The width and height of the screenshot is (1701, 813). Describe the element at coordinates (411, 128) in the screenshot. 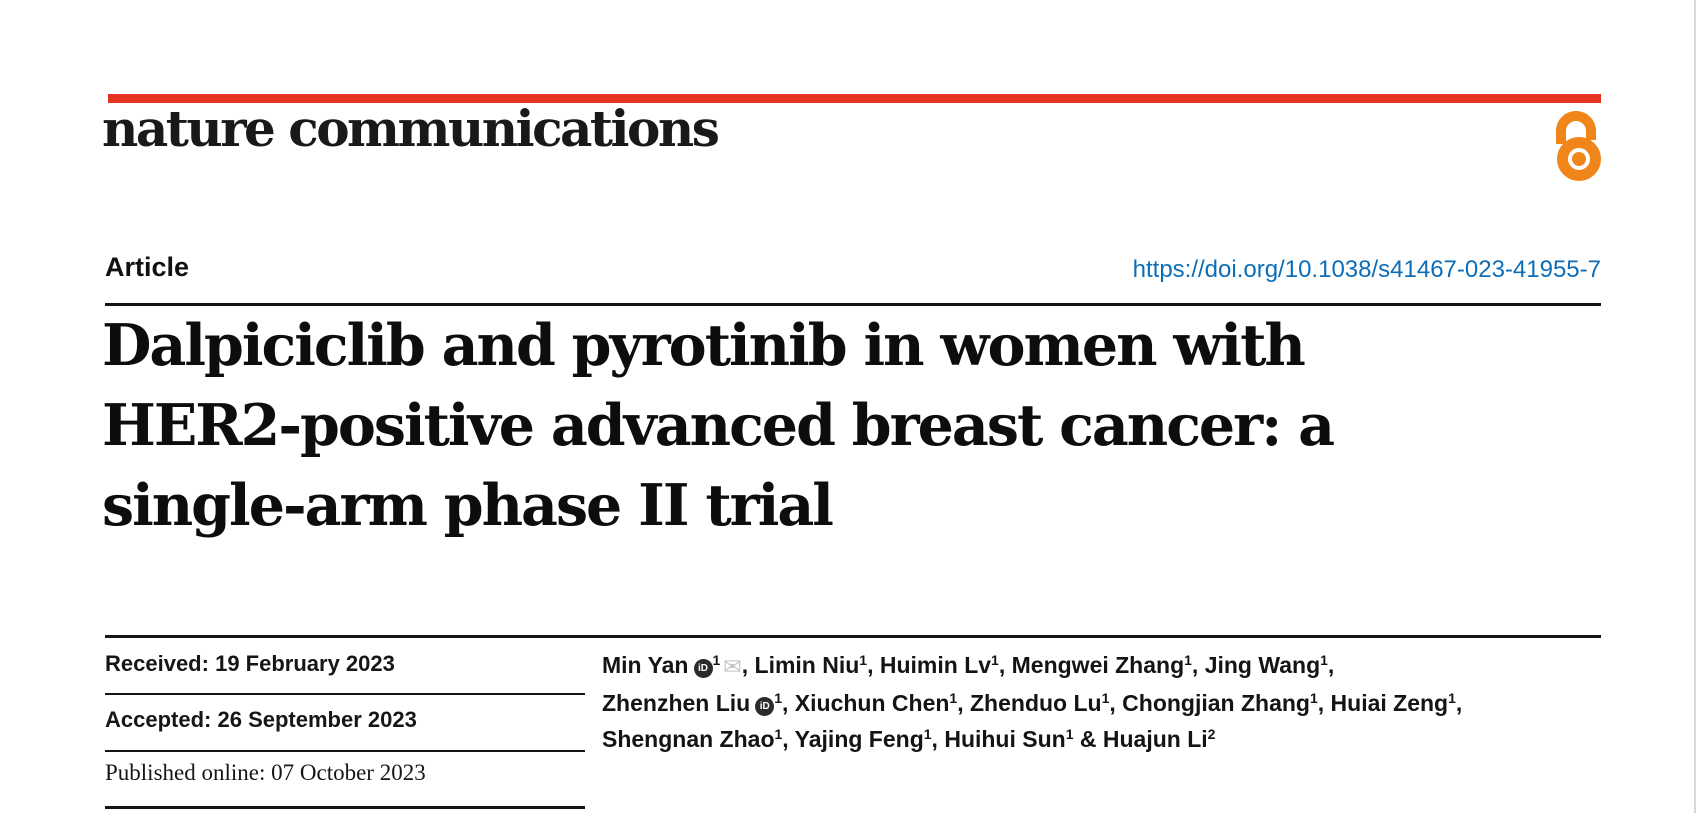

I see `journal-logo: nature communications` at that location.